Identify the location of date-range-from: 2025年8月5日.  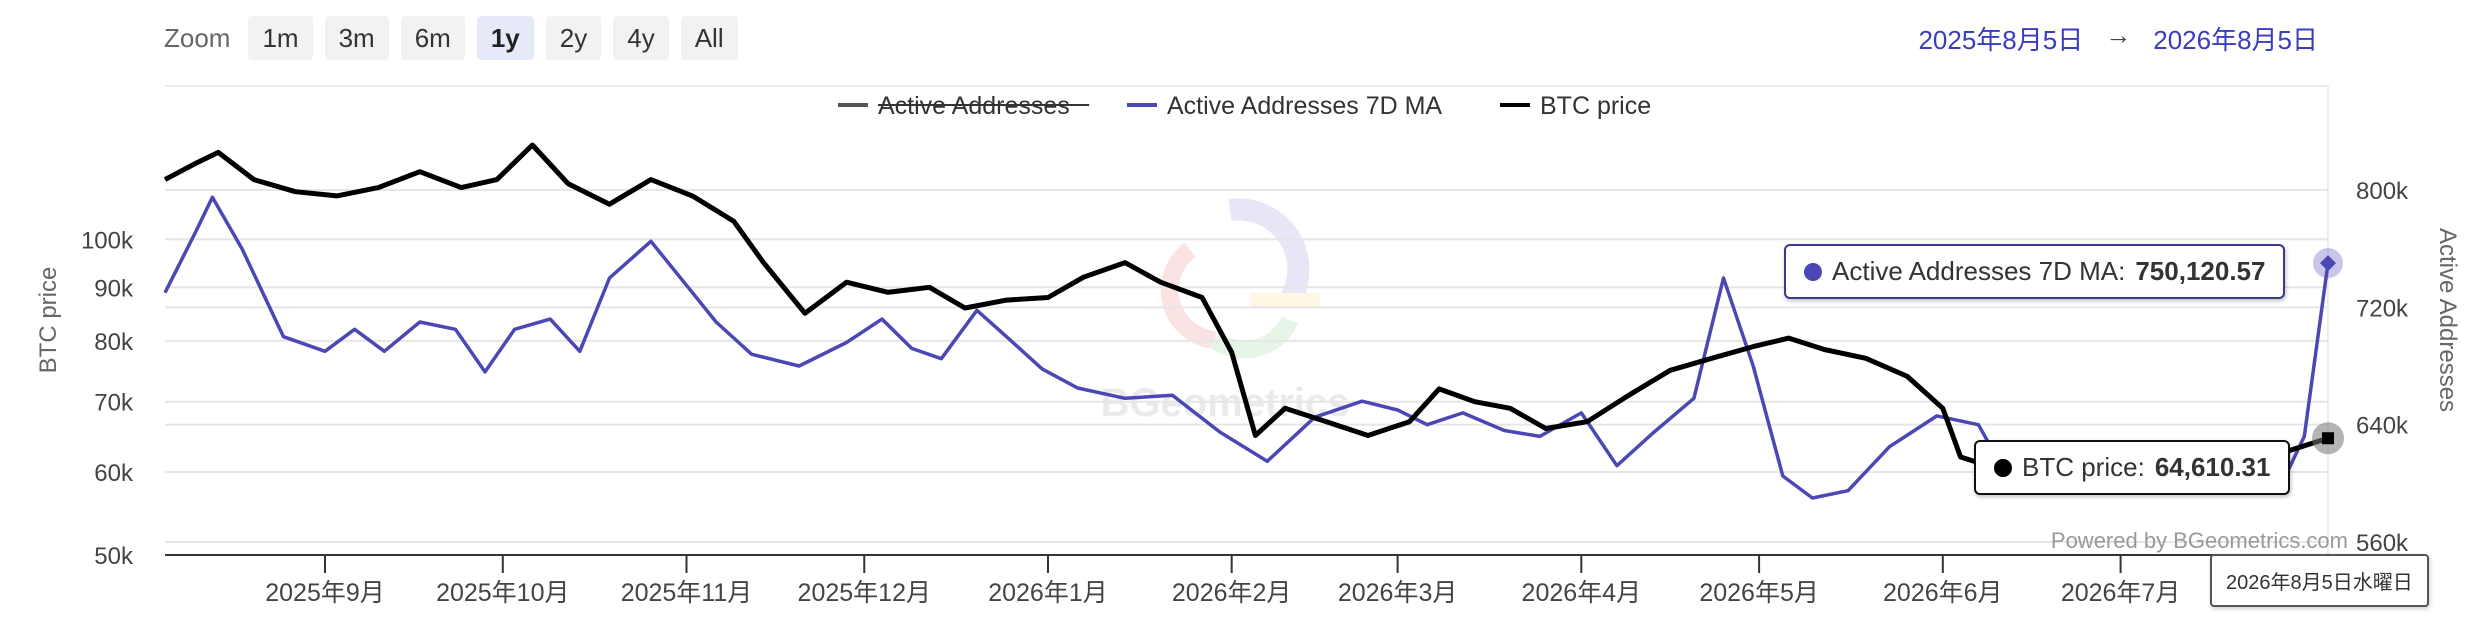
(2001, 40).